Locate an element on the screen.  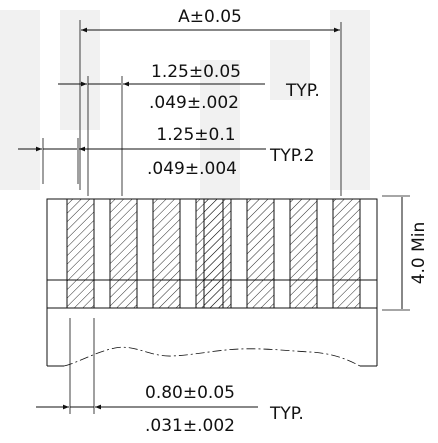
pin-width-note: TYP. is located at coordinates (286, 414).